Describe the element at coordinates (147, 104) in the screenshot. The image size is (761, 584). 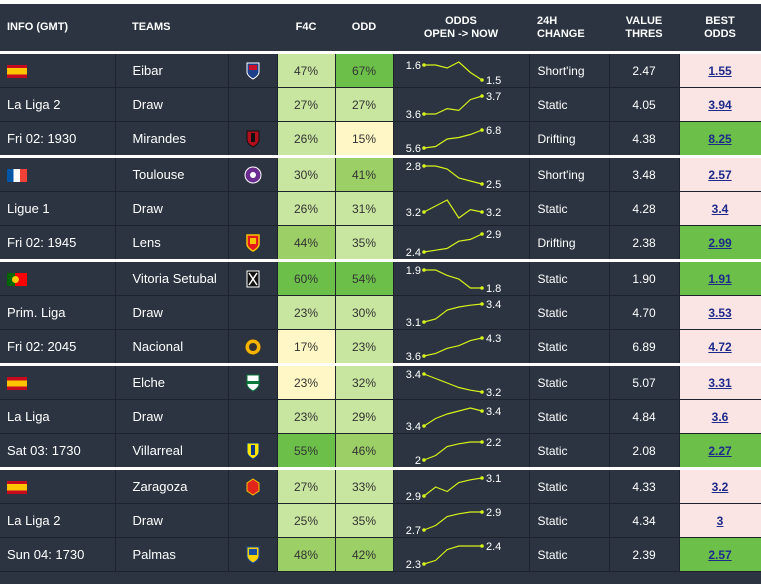
I see `team-name: Draw` at that location.